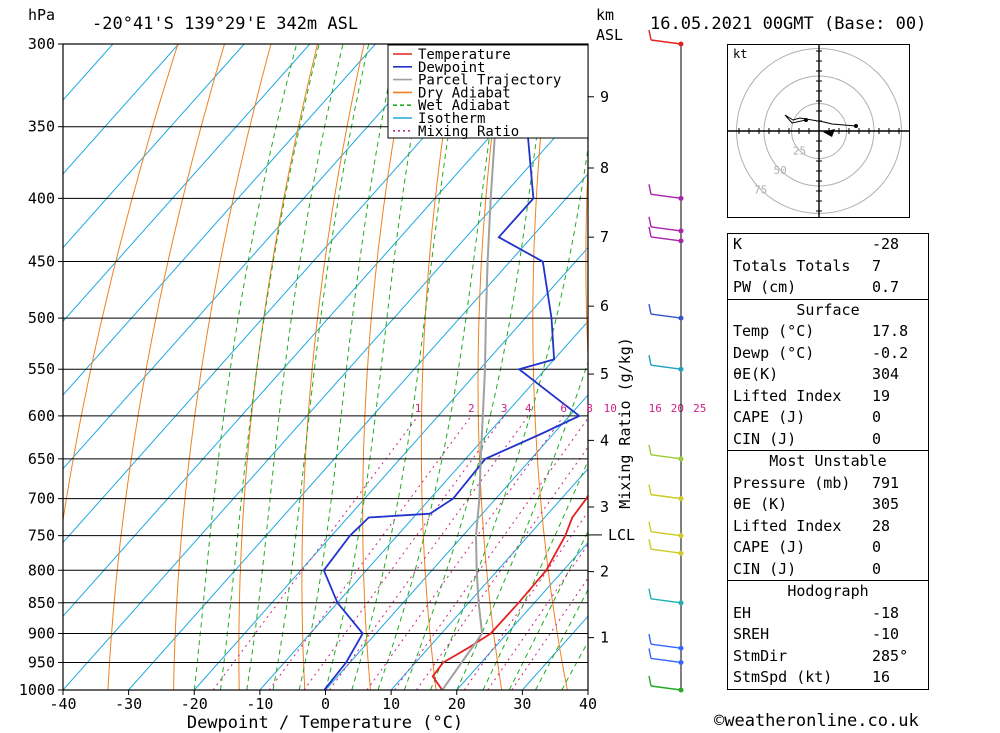  What do you see at coordinates (821, 331) in the screenshot?
I see `index-row: Temp (°C) 17.8` at bounding box center [821, 331].